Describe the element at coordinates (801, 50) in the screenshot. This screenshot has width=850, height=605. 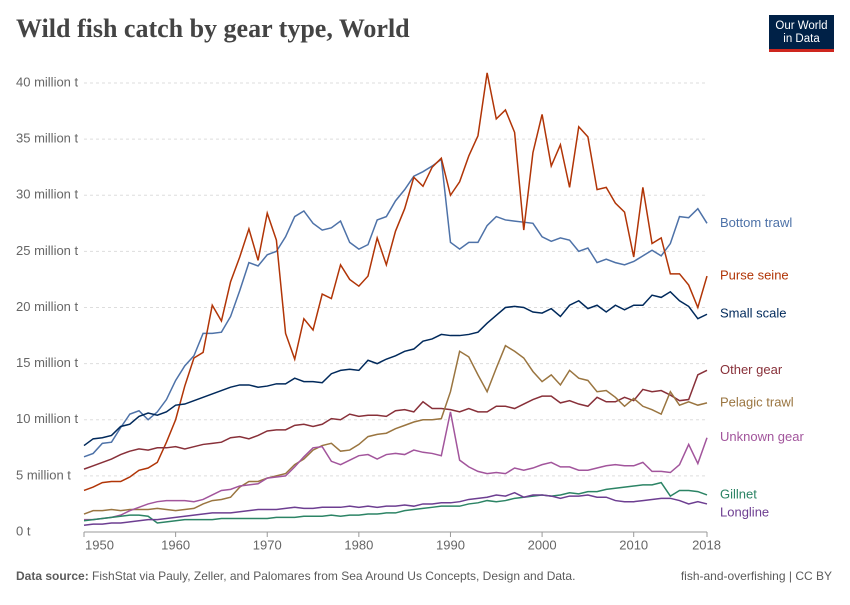
I see `logo-bar` at that location.